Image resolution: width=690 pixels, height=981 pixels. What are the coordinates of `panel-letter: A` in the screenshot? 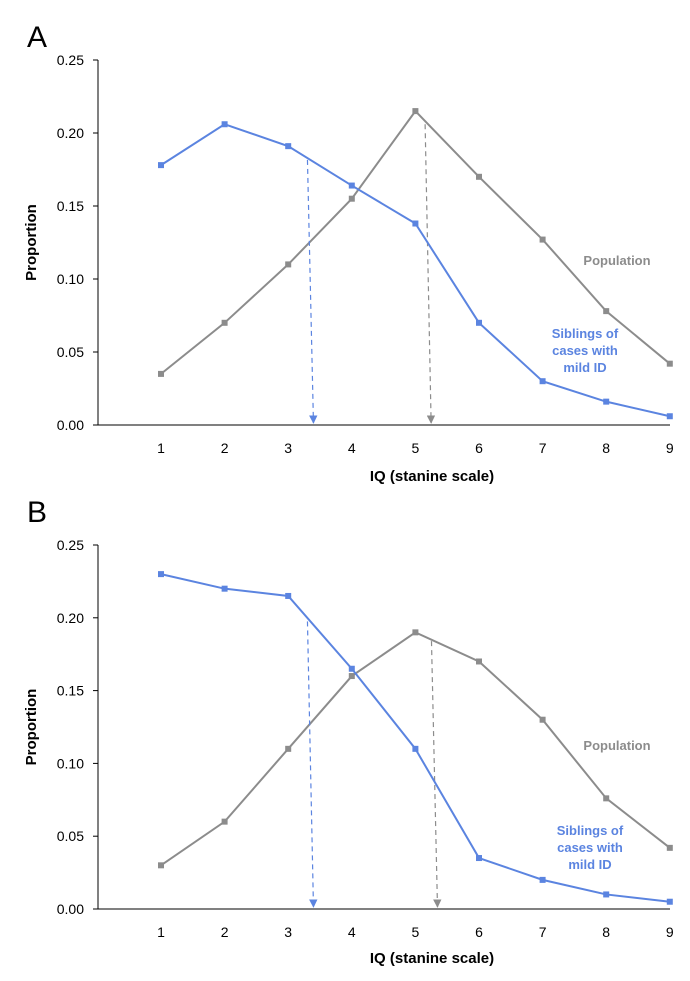 It's located at (37, 37).